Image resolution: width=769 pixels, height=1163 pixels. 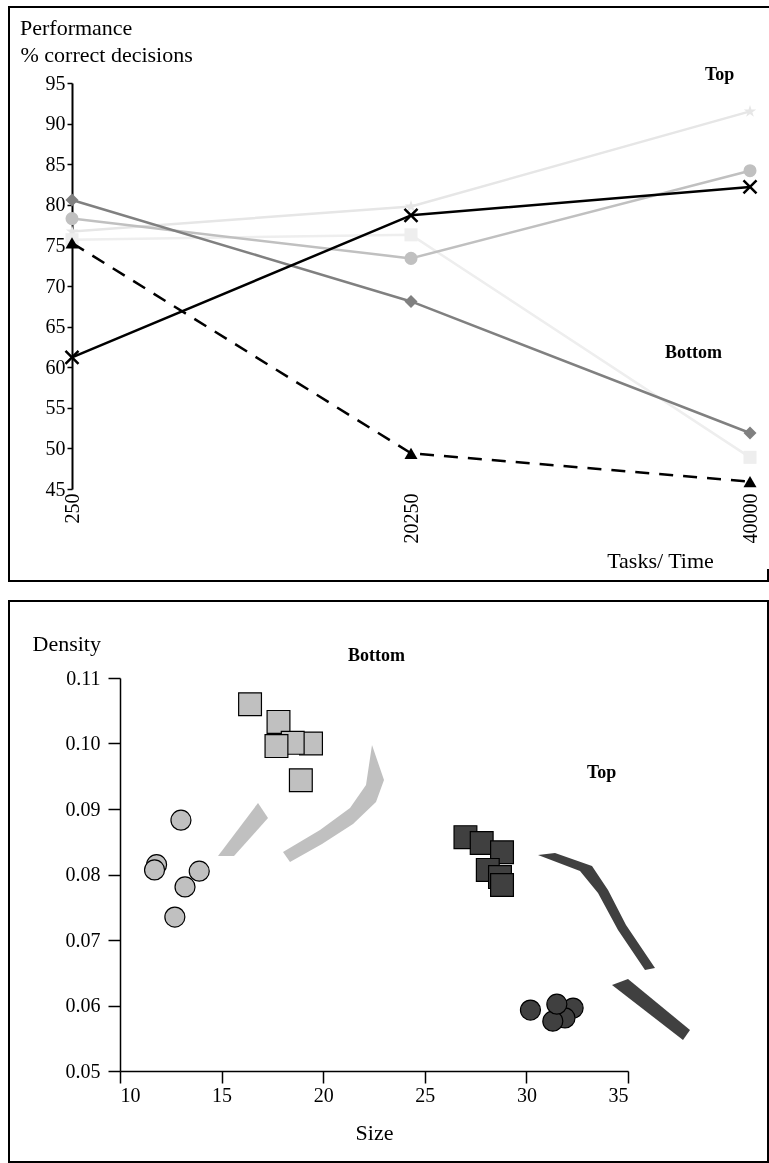 I want to click on y-tick-label: 0.09, so click(x=83, y=808).